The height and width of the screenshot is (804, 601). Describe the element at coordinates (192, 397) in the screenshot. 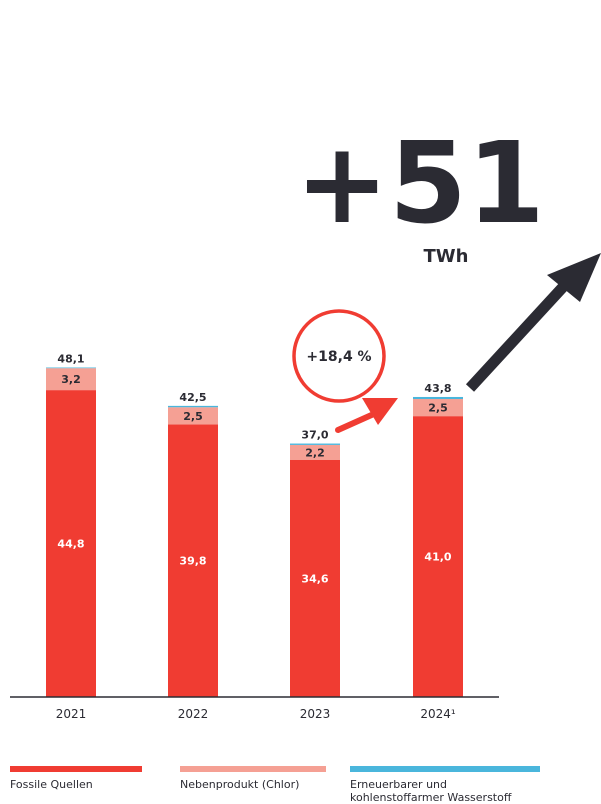

I see `data-label-total-2: 42,5` at that location.